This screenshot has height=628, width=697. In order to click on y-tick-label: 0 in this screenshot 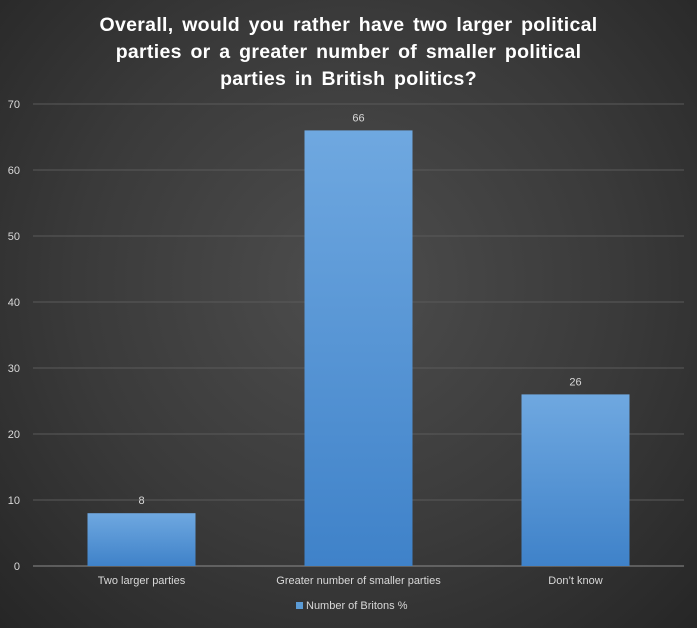, I will do `click(17, 567)`.